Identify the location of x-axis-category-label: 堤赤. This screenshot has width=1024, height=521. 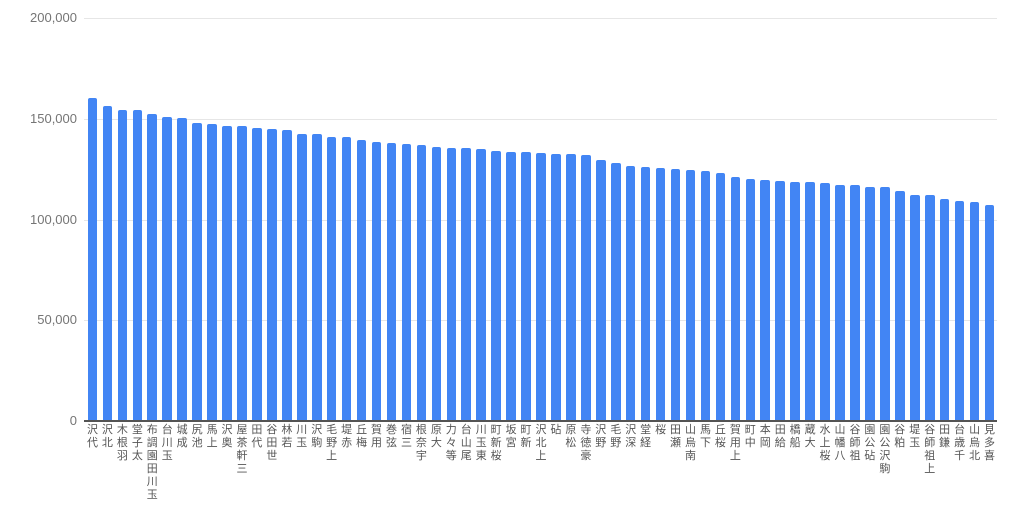
(347, 436).